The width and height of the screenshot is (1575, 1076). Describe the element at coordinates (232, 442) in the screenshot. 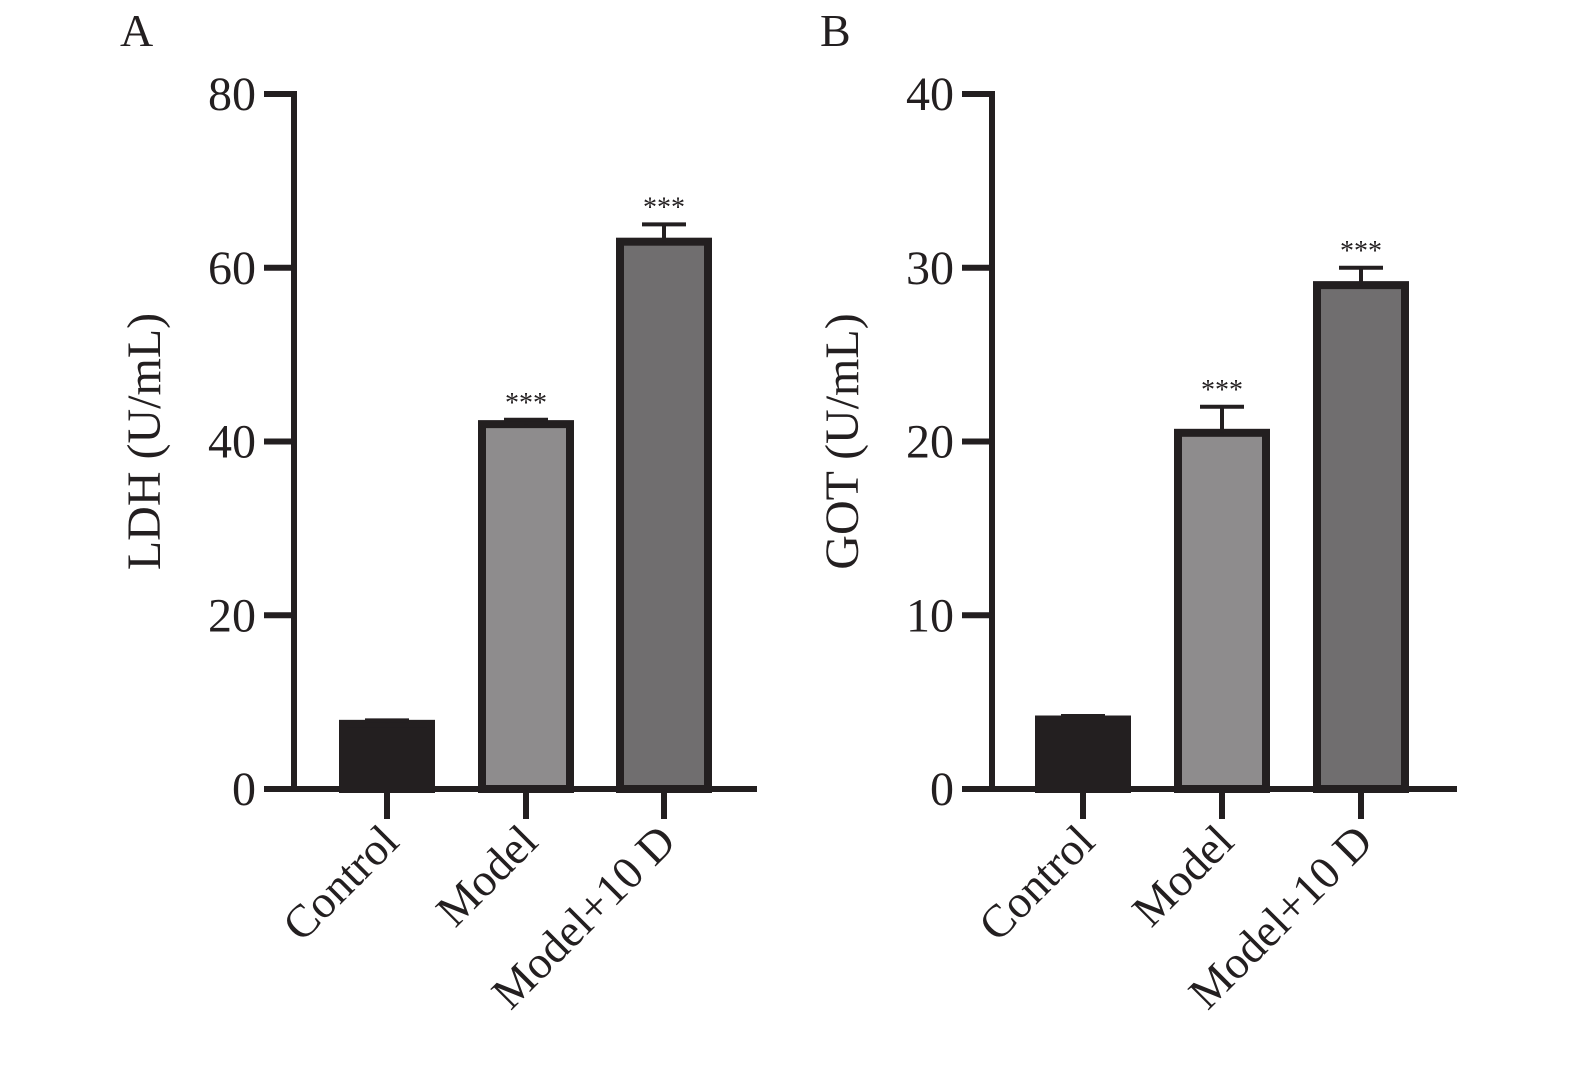

I see `panel-a-y-tick-label-2: 40` at that location.